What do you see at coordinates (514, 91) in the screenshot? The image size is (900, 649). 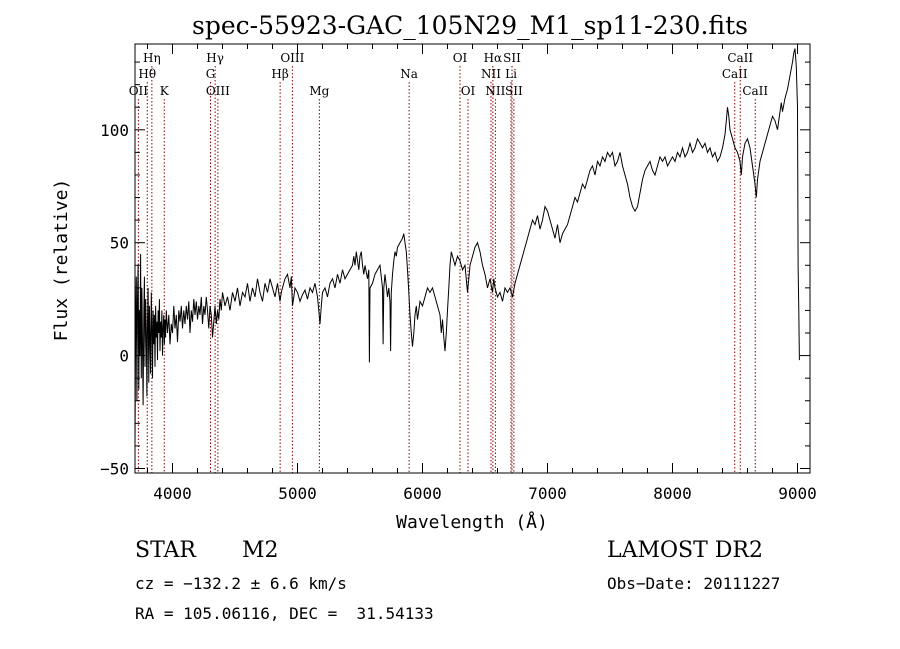 I see `line-marker-label-18: SII` at bounding box center [514, 91].